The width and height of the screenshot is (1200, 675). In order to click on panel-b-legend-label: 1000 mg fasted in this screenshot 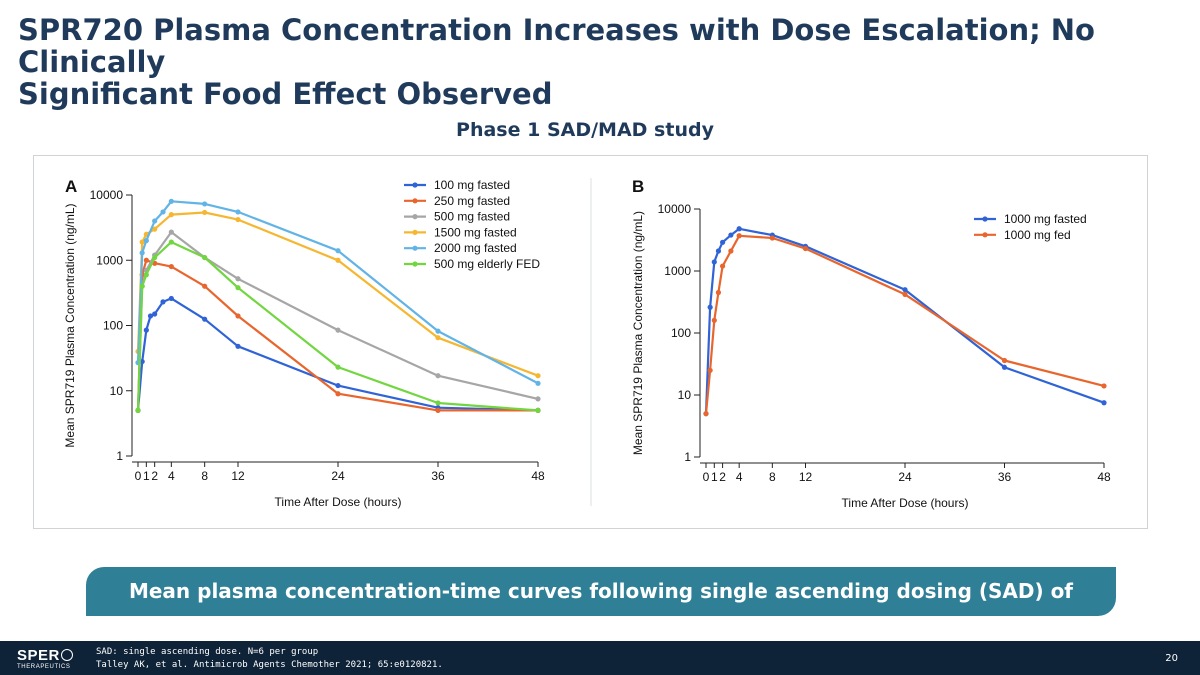, I will do `click(1045, 219)`.